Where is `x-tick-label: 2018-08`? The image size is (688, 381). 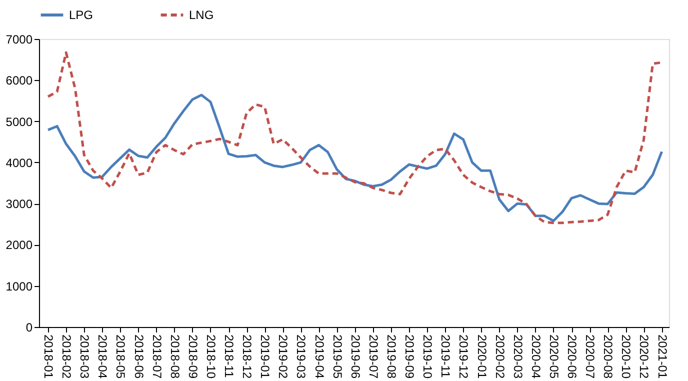 x-tick-label: 2018-08 is located at coordinates (175, 356).